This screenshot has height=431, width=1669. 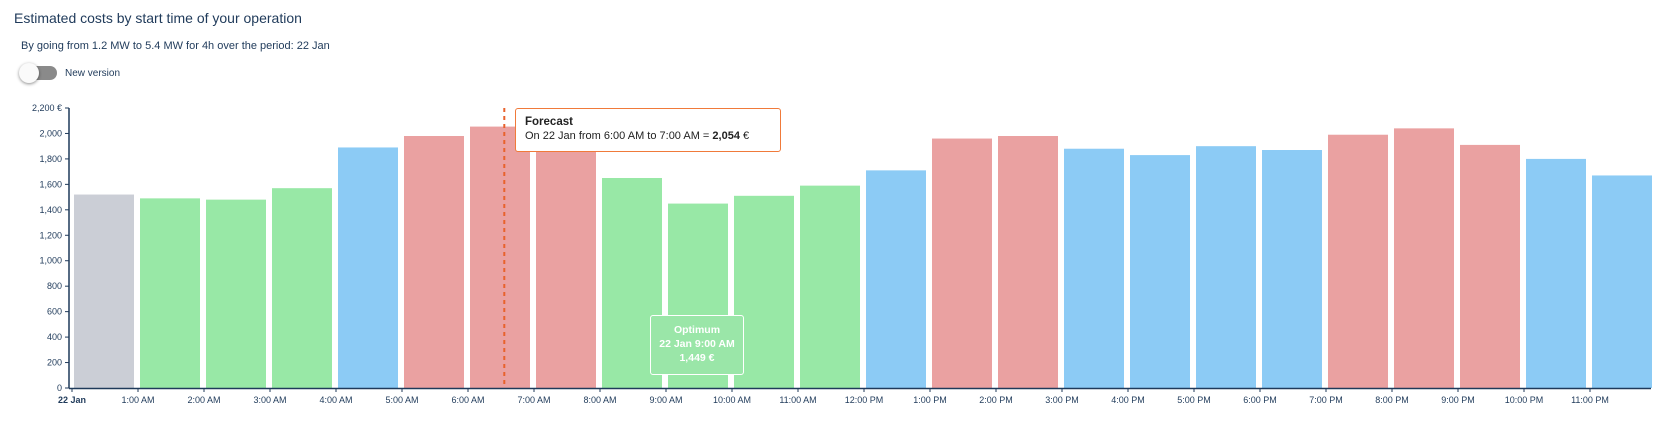 What do you see at coordinates (1524, 400) in the screenshot?
I see `x-tick-label: 10:00 PM` at bounding box center [1524, 400].